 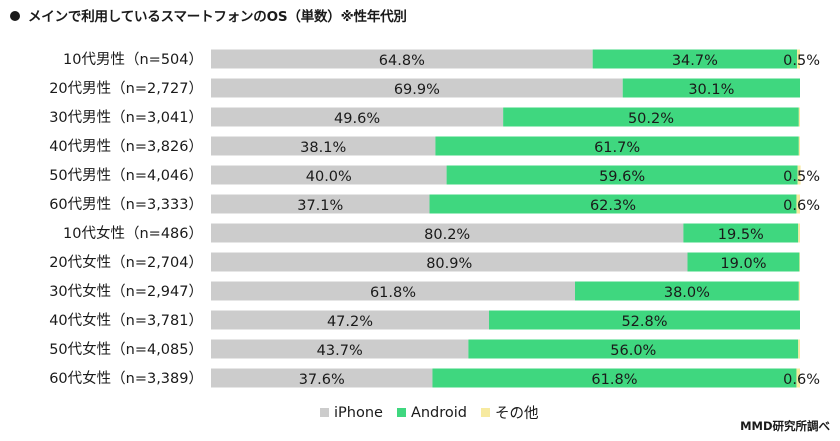 What do you see at coordinates (126, 175) in the screenshot?
I see `category-label: 50代男性（n=4,046）` at bounding box center [126, 175].